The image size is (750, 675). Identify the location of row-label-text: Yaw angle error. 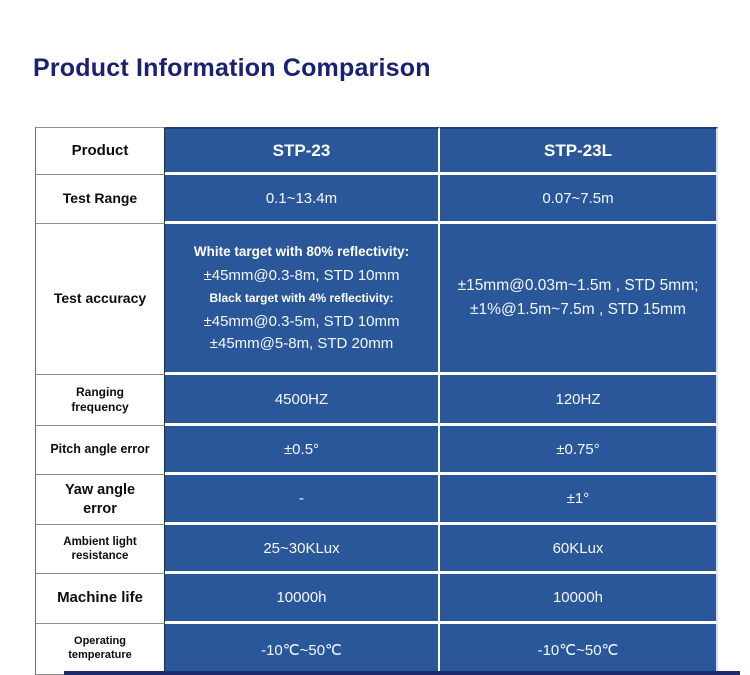
(100, 499).